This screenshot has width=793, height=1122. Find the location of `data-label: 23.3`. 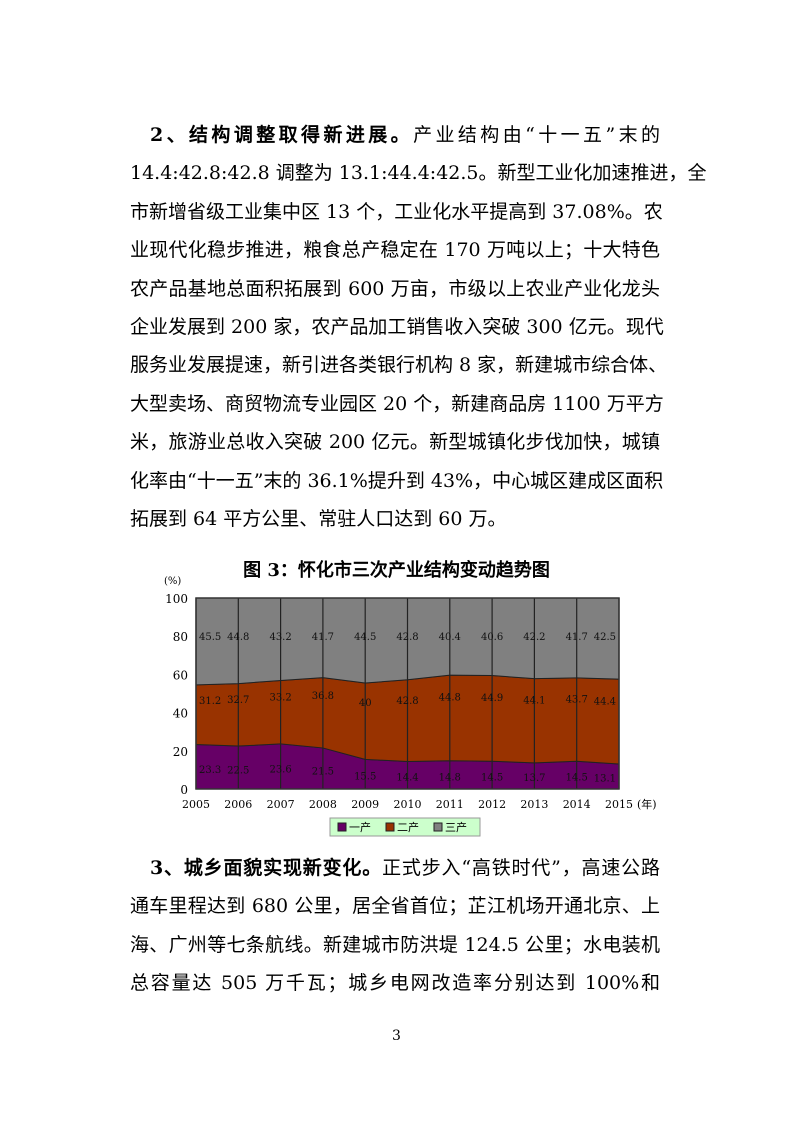

data-label: 23.3 is located at coordinates (210, 770).